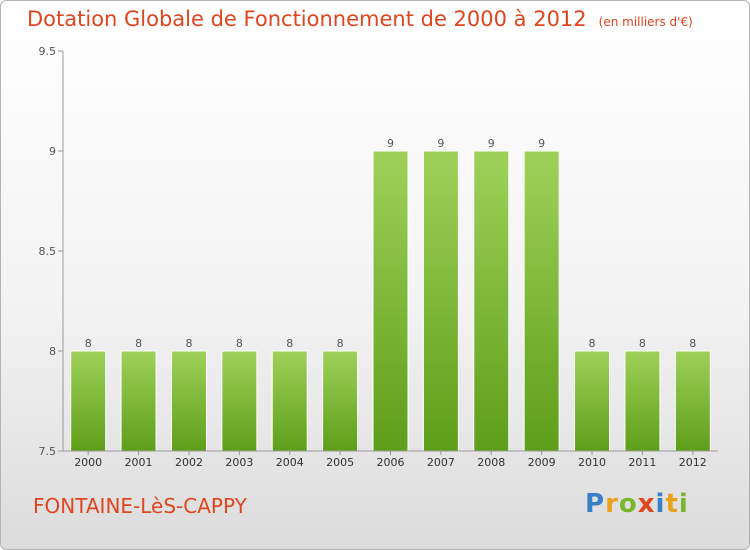 This screenshot has width=750, height=550. Describe the element at coordinates (290, 462) in the screenshot. I see `x-tick-label: 2004` at that location.